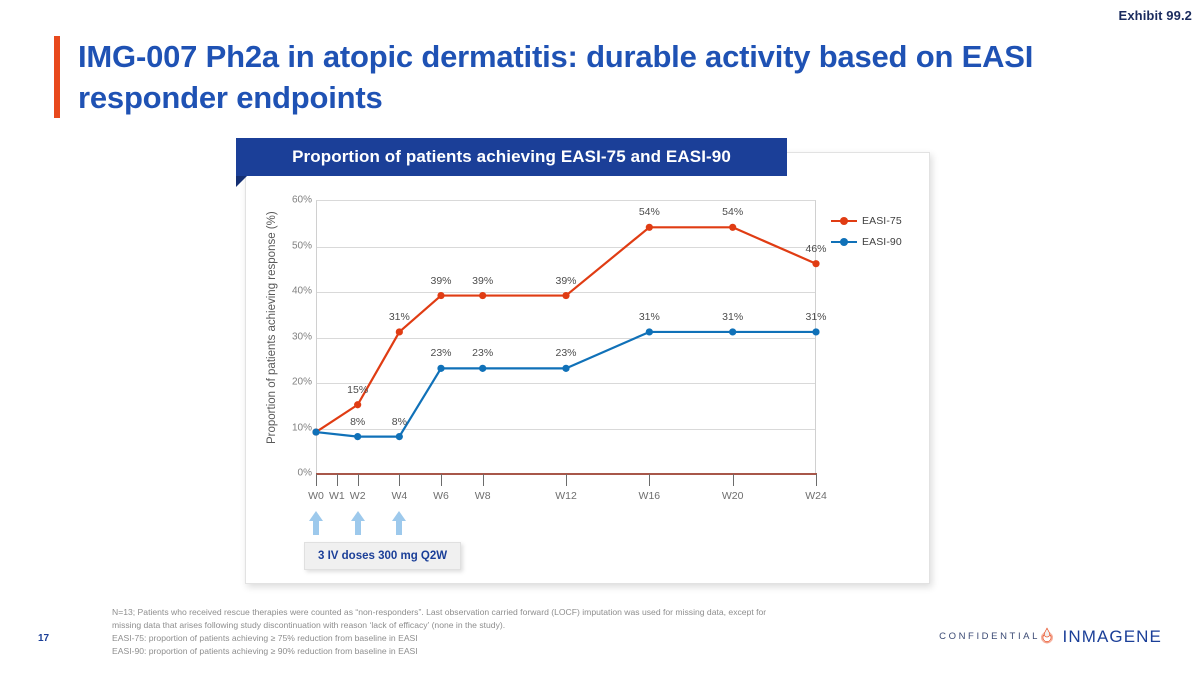 The height and width of the screenshot is (675, 1200). I want to click on y-axis-tick-label: 0%, so click(304, 473).